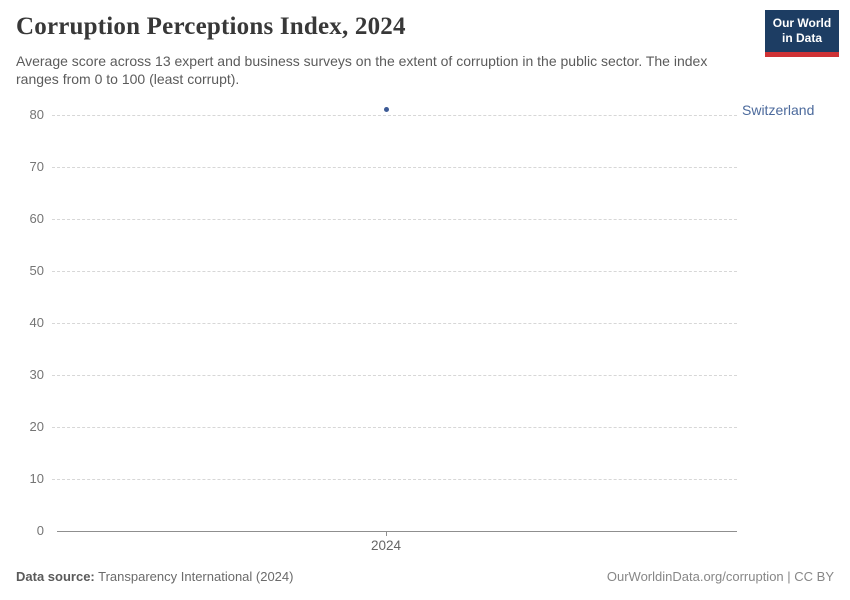  Describe the element at coordinates (40, 530) in the screenshot. I see `y-tick-label-0: 0` at that location.